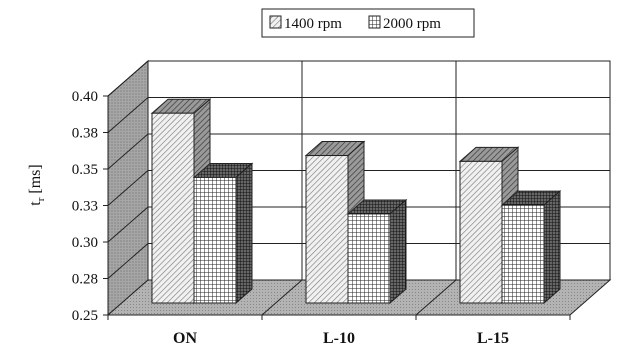  Describe the element at coordinates (41, 199) in the screenshot. I see `y-axis-title-subscript: r` at that location.